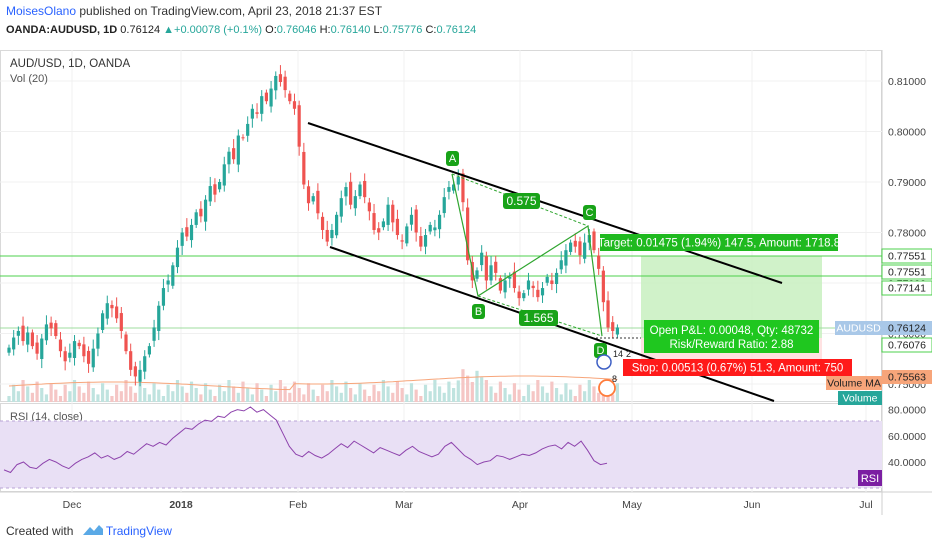 The width and height of the screenshot is (932, 550). What do you see at coordinates (313, 383) in the screenshot?
I see `volume-ma-line` at bounding box center [313, 383].